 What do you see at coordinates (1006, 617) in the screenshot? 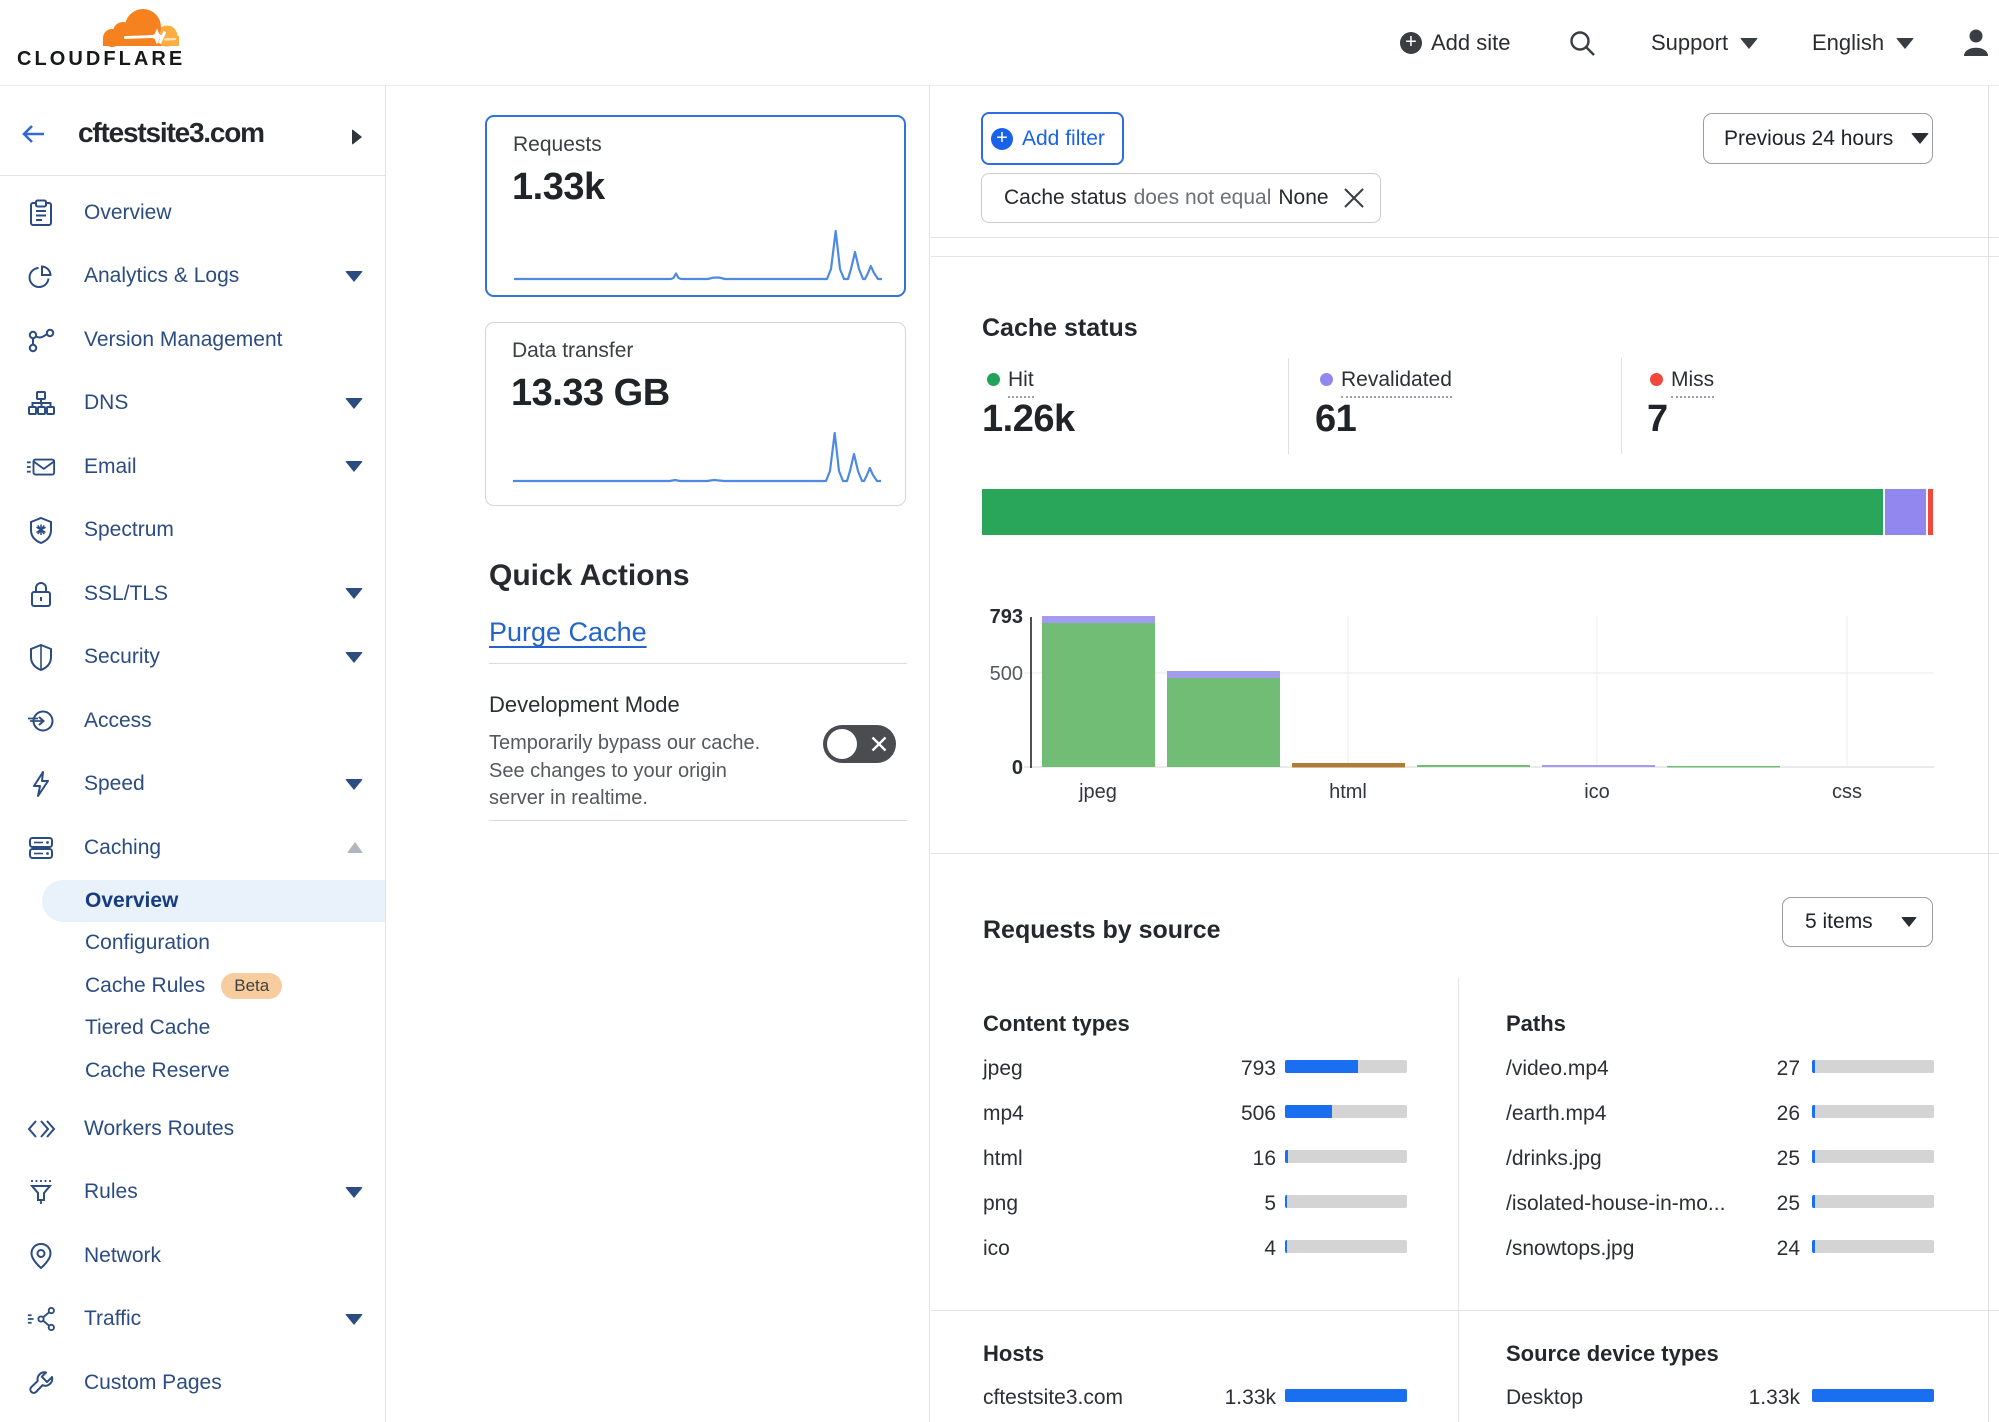
I see `svg-text: 793` at bounding box center [1006, 617].